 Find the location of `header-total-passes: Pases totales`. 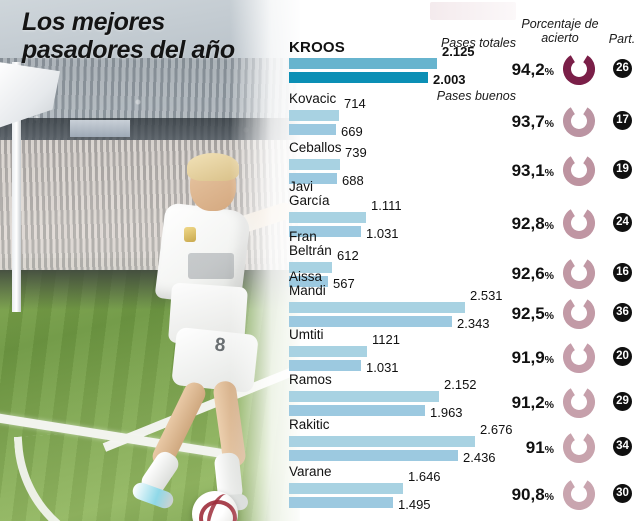

header-total-passes: Pases totales is located at coordinates (478, 43).